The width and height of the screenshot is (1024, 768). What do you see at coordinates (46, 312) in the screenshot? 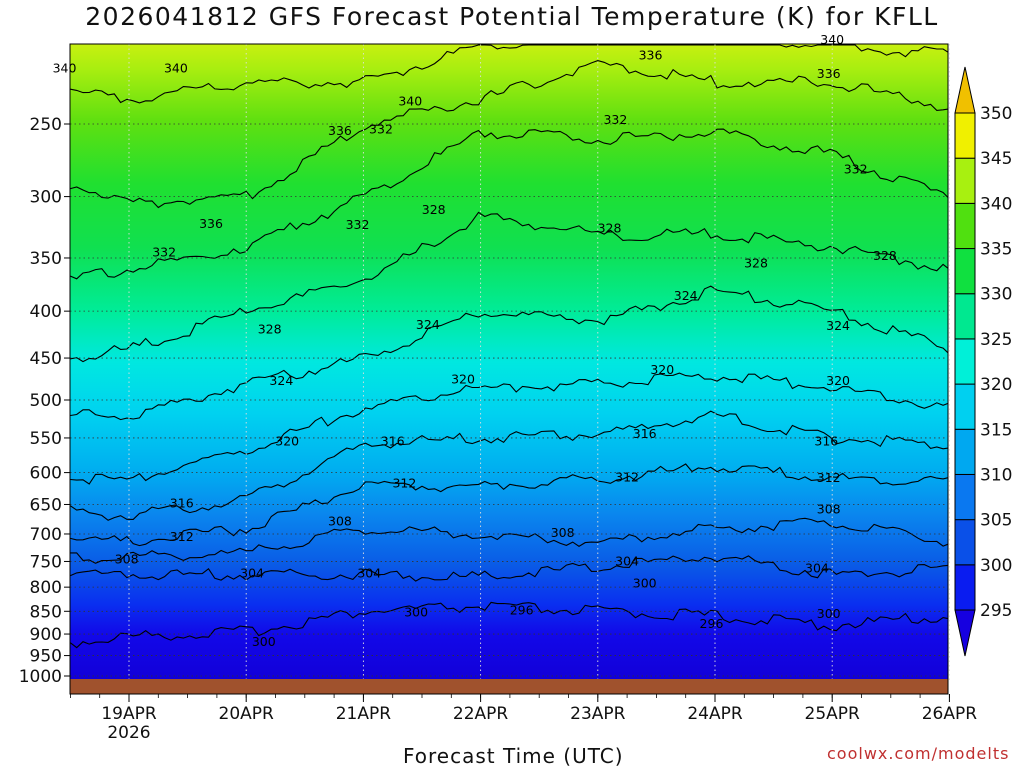
I see `y-tick-label-400: 400` at bounding box center [46, 312].